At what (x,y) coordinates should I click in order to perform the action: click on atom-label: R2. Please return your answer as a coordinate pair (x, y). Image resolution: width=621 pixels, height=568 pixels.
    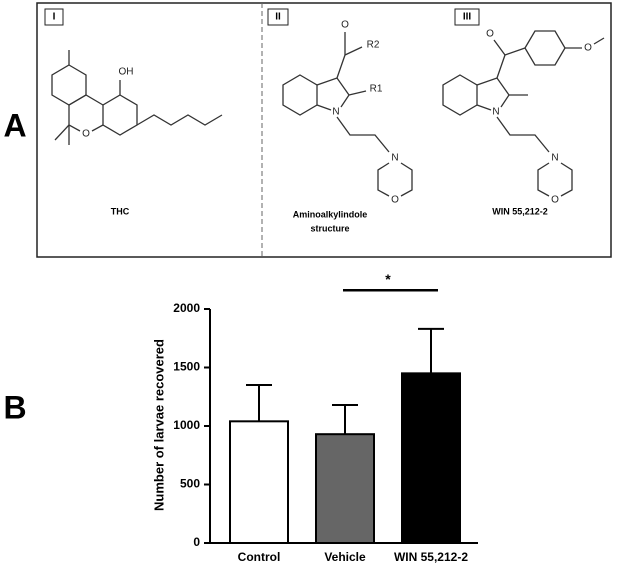
    Looking at the image, I should click on (373, 45).